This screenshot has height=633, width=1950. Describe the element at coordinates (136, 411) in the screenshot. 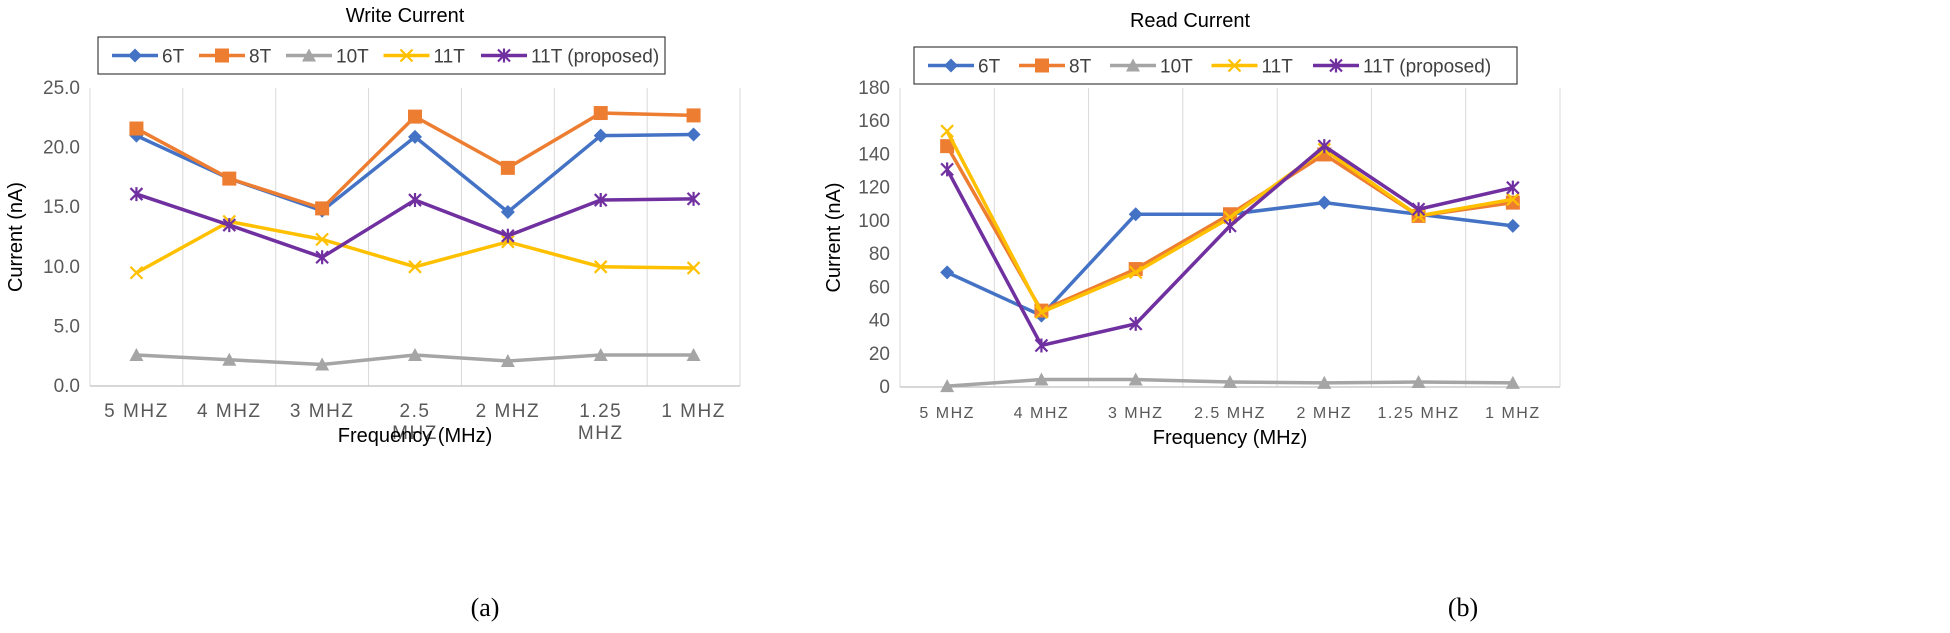

I see `x-tick-label: 5 MHZ` at that location.